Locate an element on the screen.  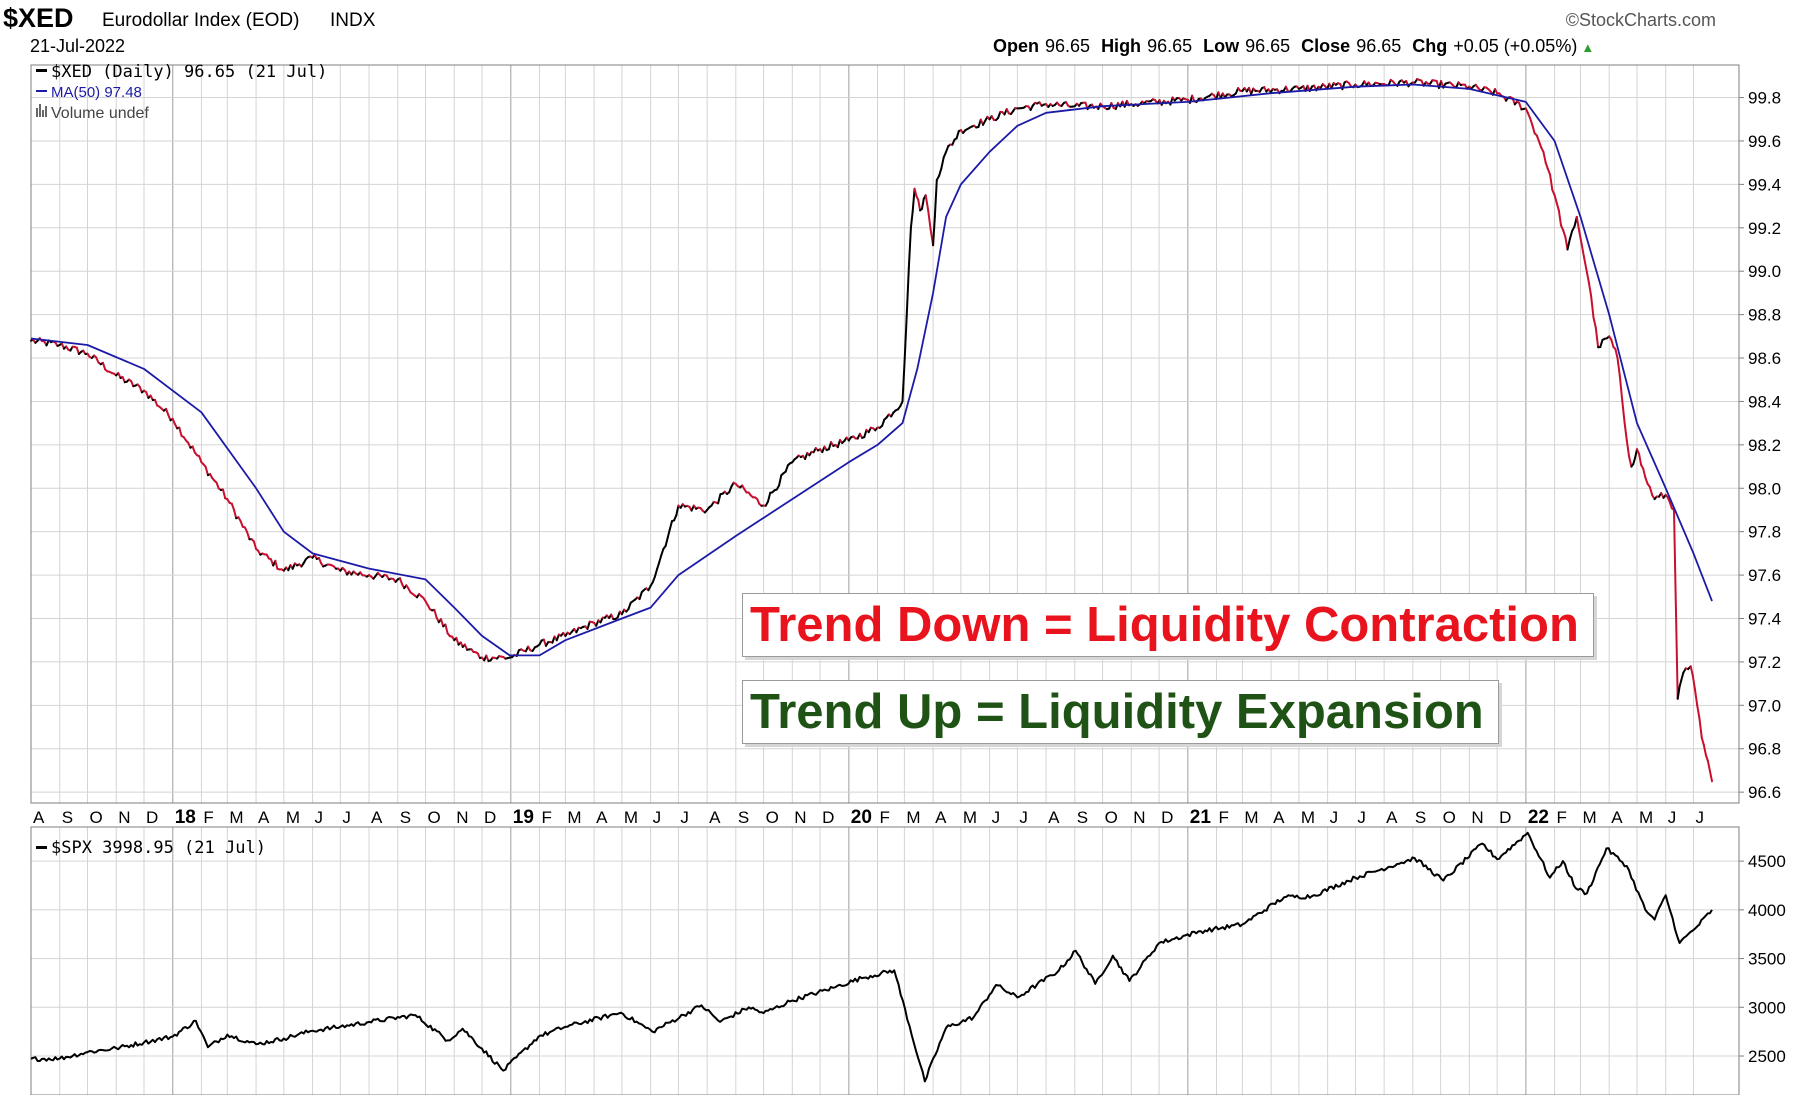
spx-legend-swatch is located at coordinates (41, 847).